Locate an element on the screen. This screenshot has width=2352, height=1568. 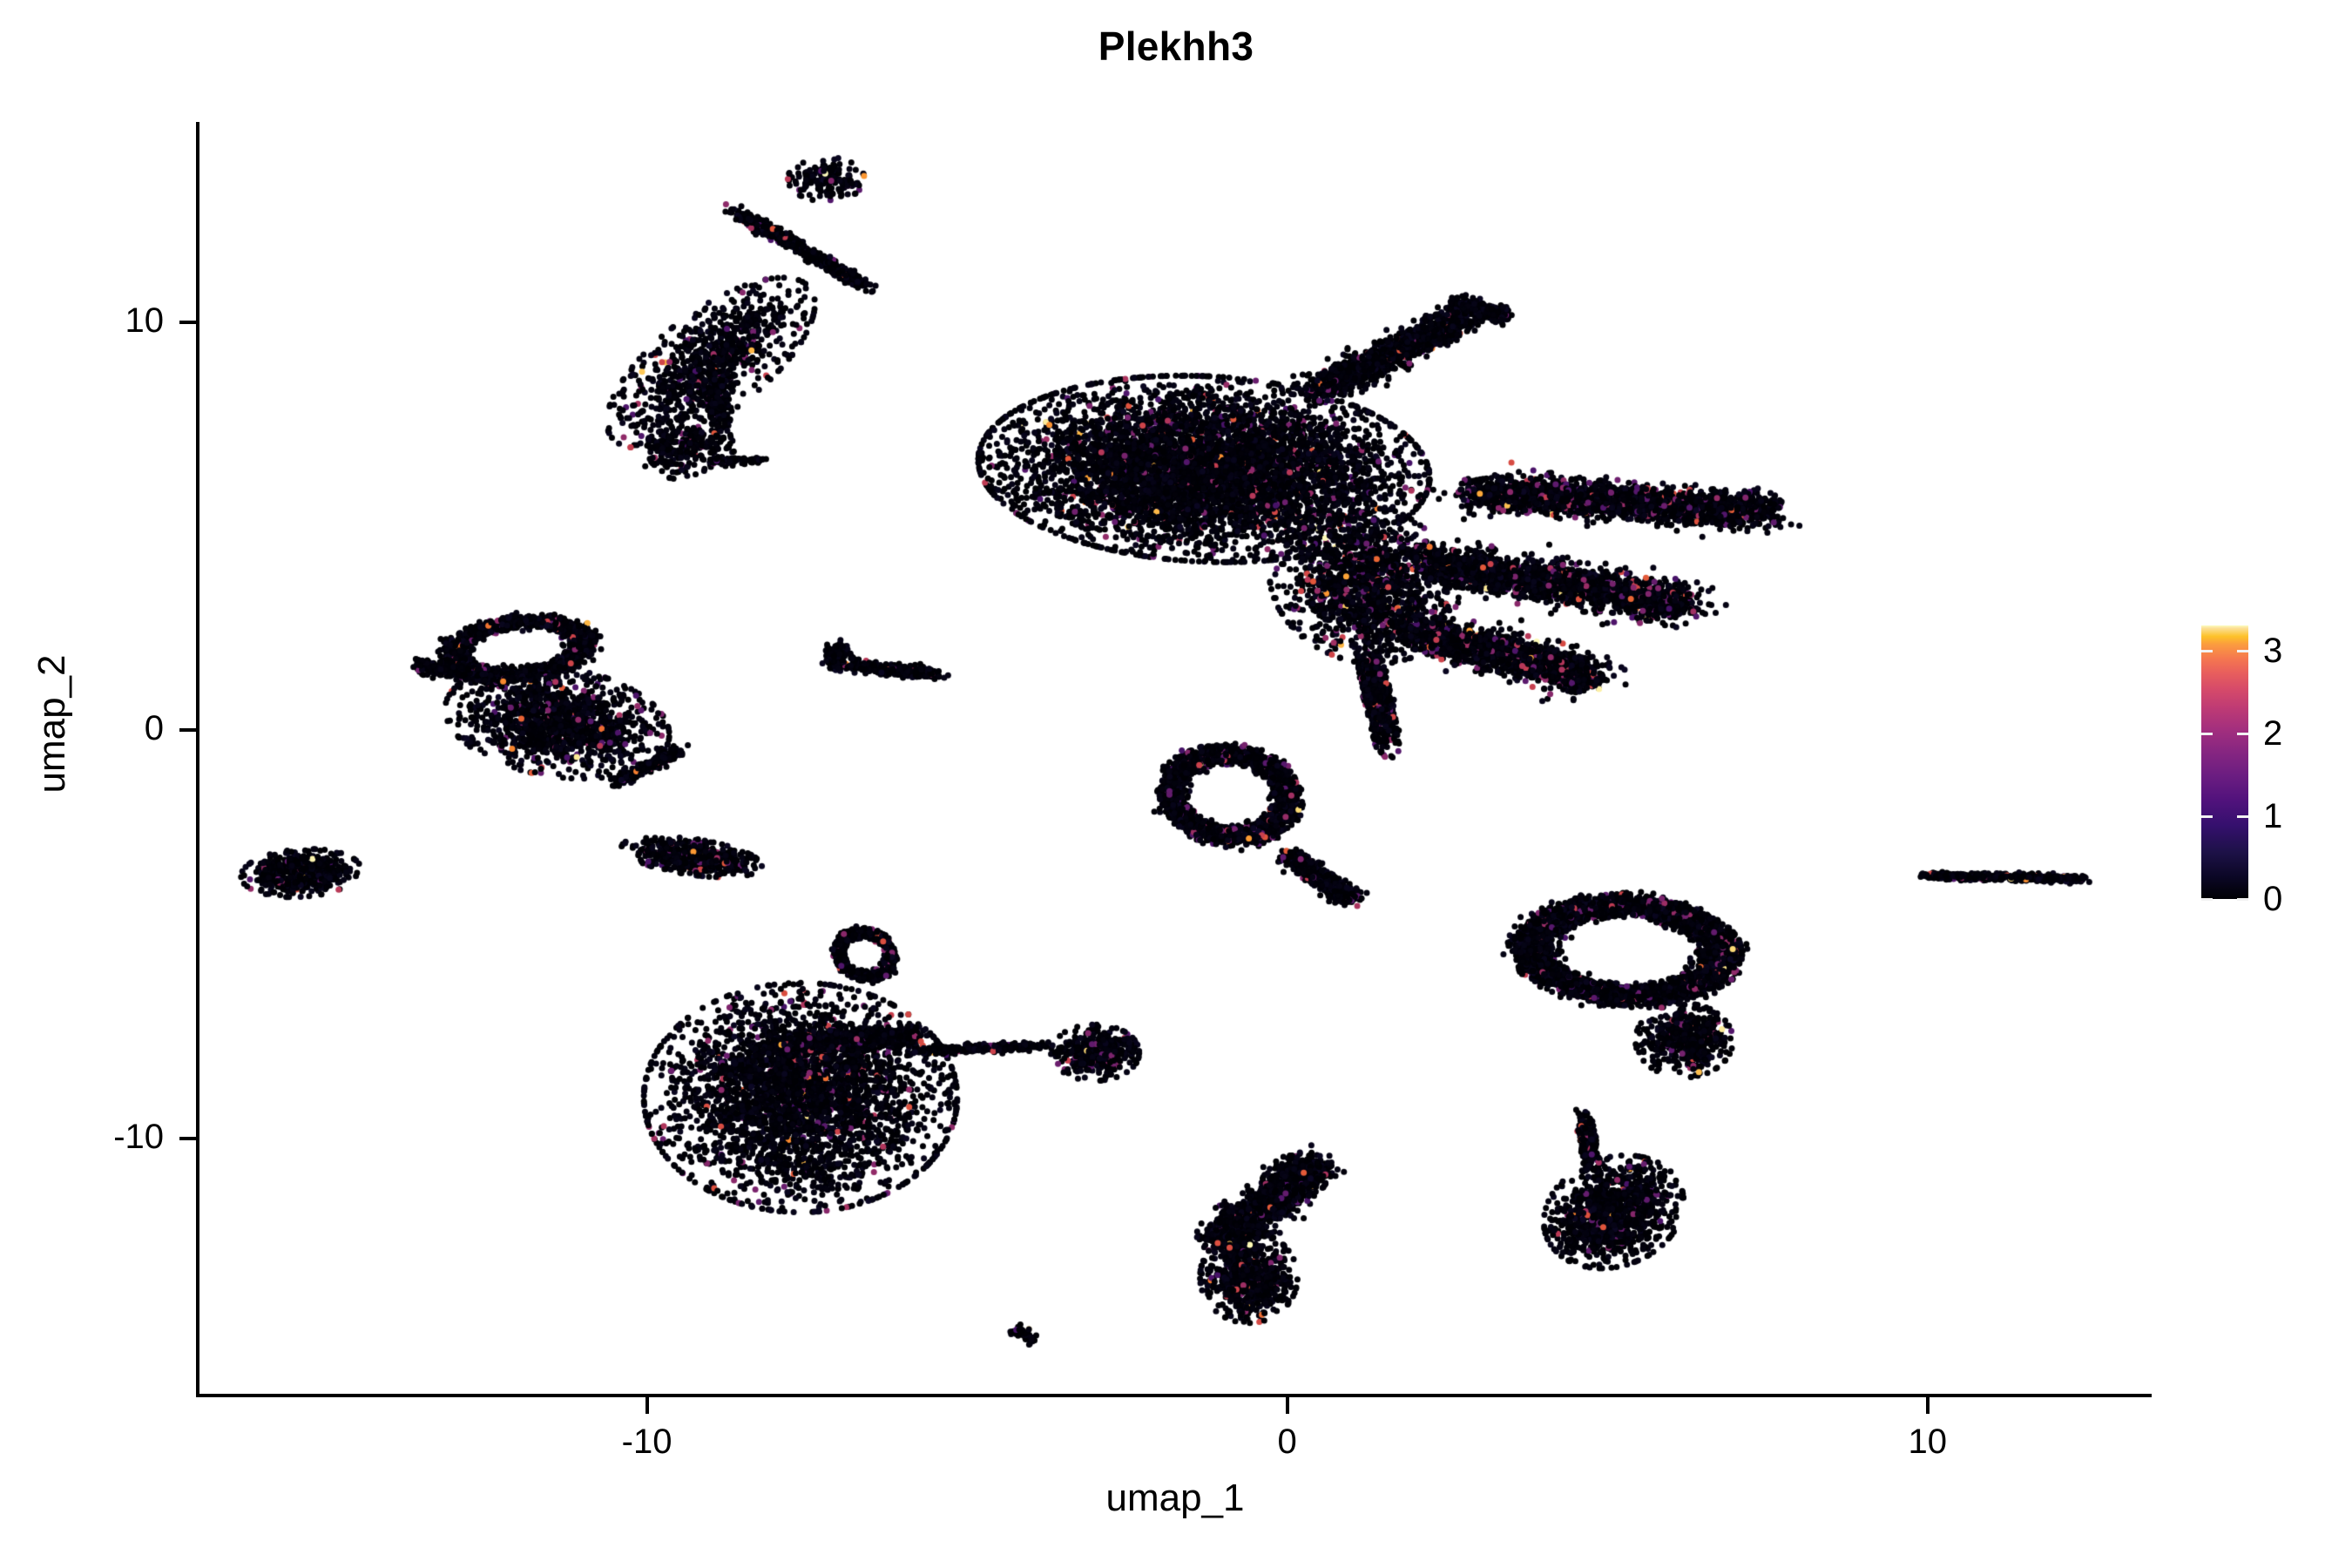
colorbar-gradient is located at coordinates (2224, 762).